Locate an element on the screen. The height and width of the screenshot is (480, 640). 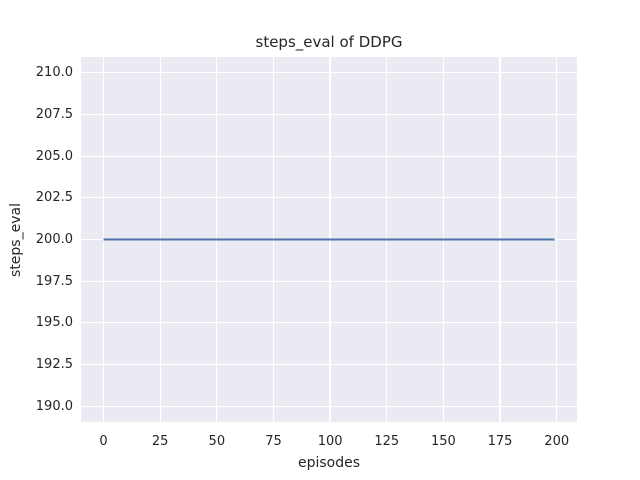
x-tick-label: 200 is located at coordinates (557, 441).